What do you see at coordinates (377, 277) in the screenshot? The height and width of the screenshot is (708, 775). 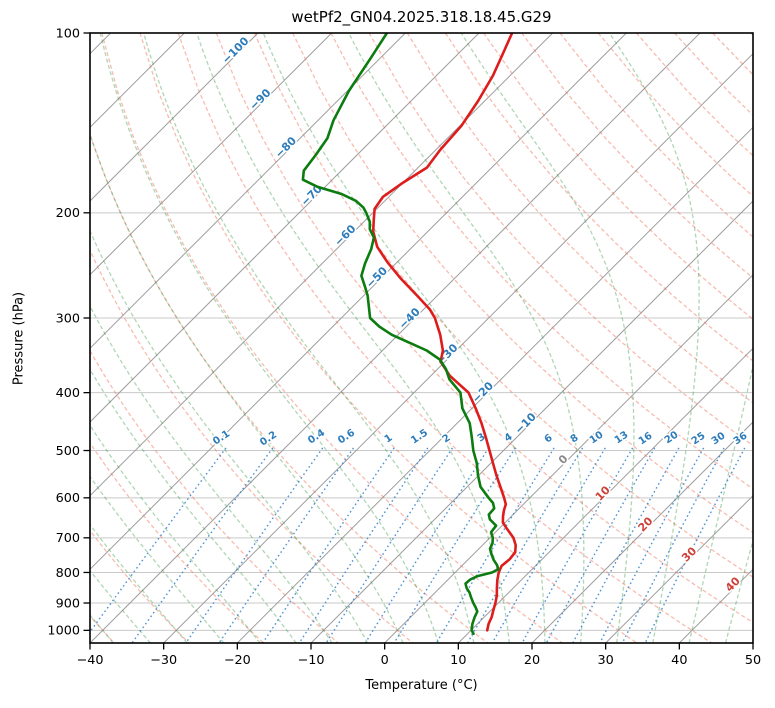 I see `isotherm-label: −50` at bounding box center [377, 277].